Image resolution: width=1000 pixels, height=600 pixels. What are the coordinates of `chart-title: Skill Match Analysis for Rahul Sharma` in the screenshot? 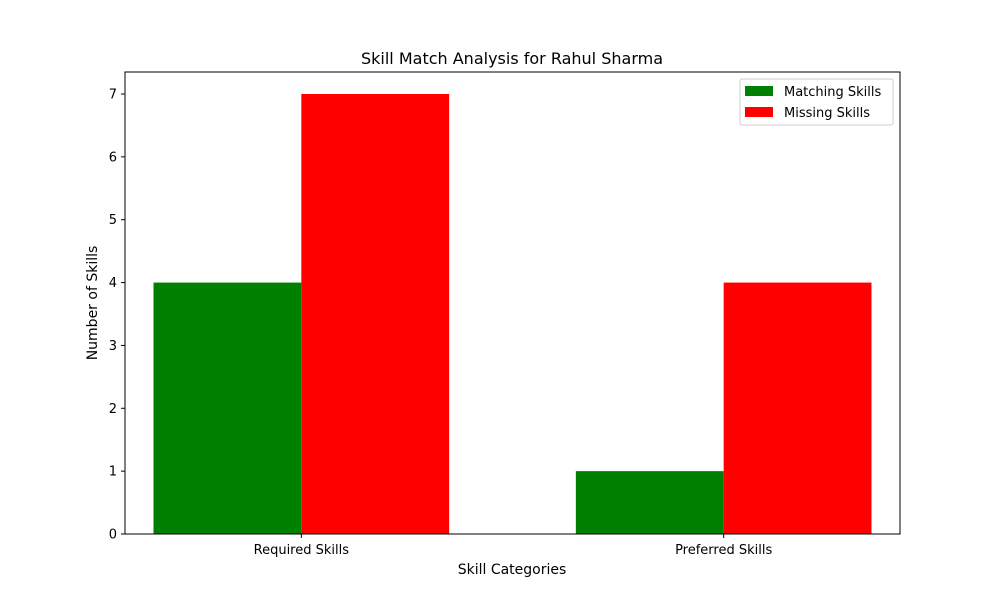 It's located at (512, 58).